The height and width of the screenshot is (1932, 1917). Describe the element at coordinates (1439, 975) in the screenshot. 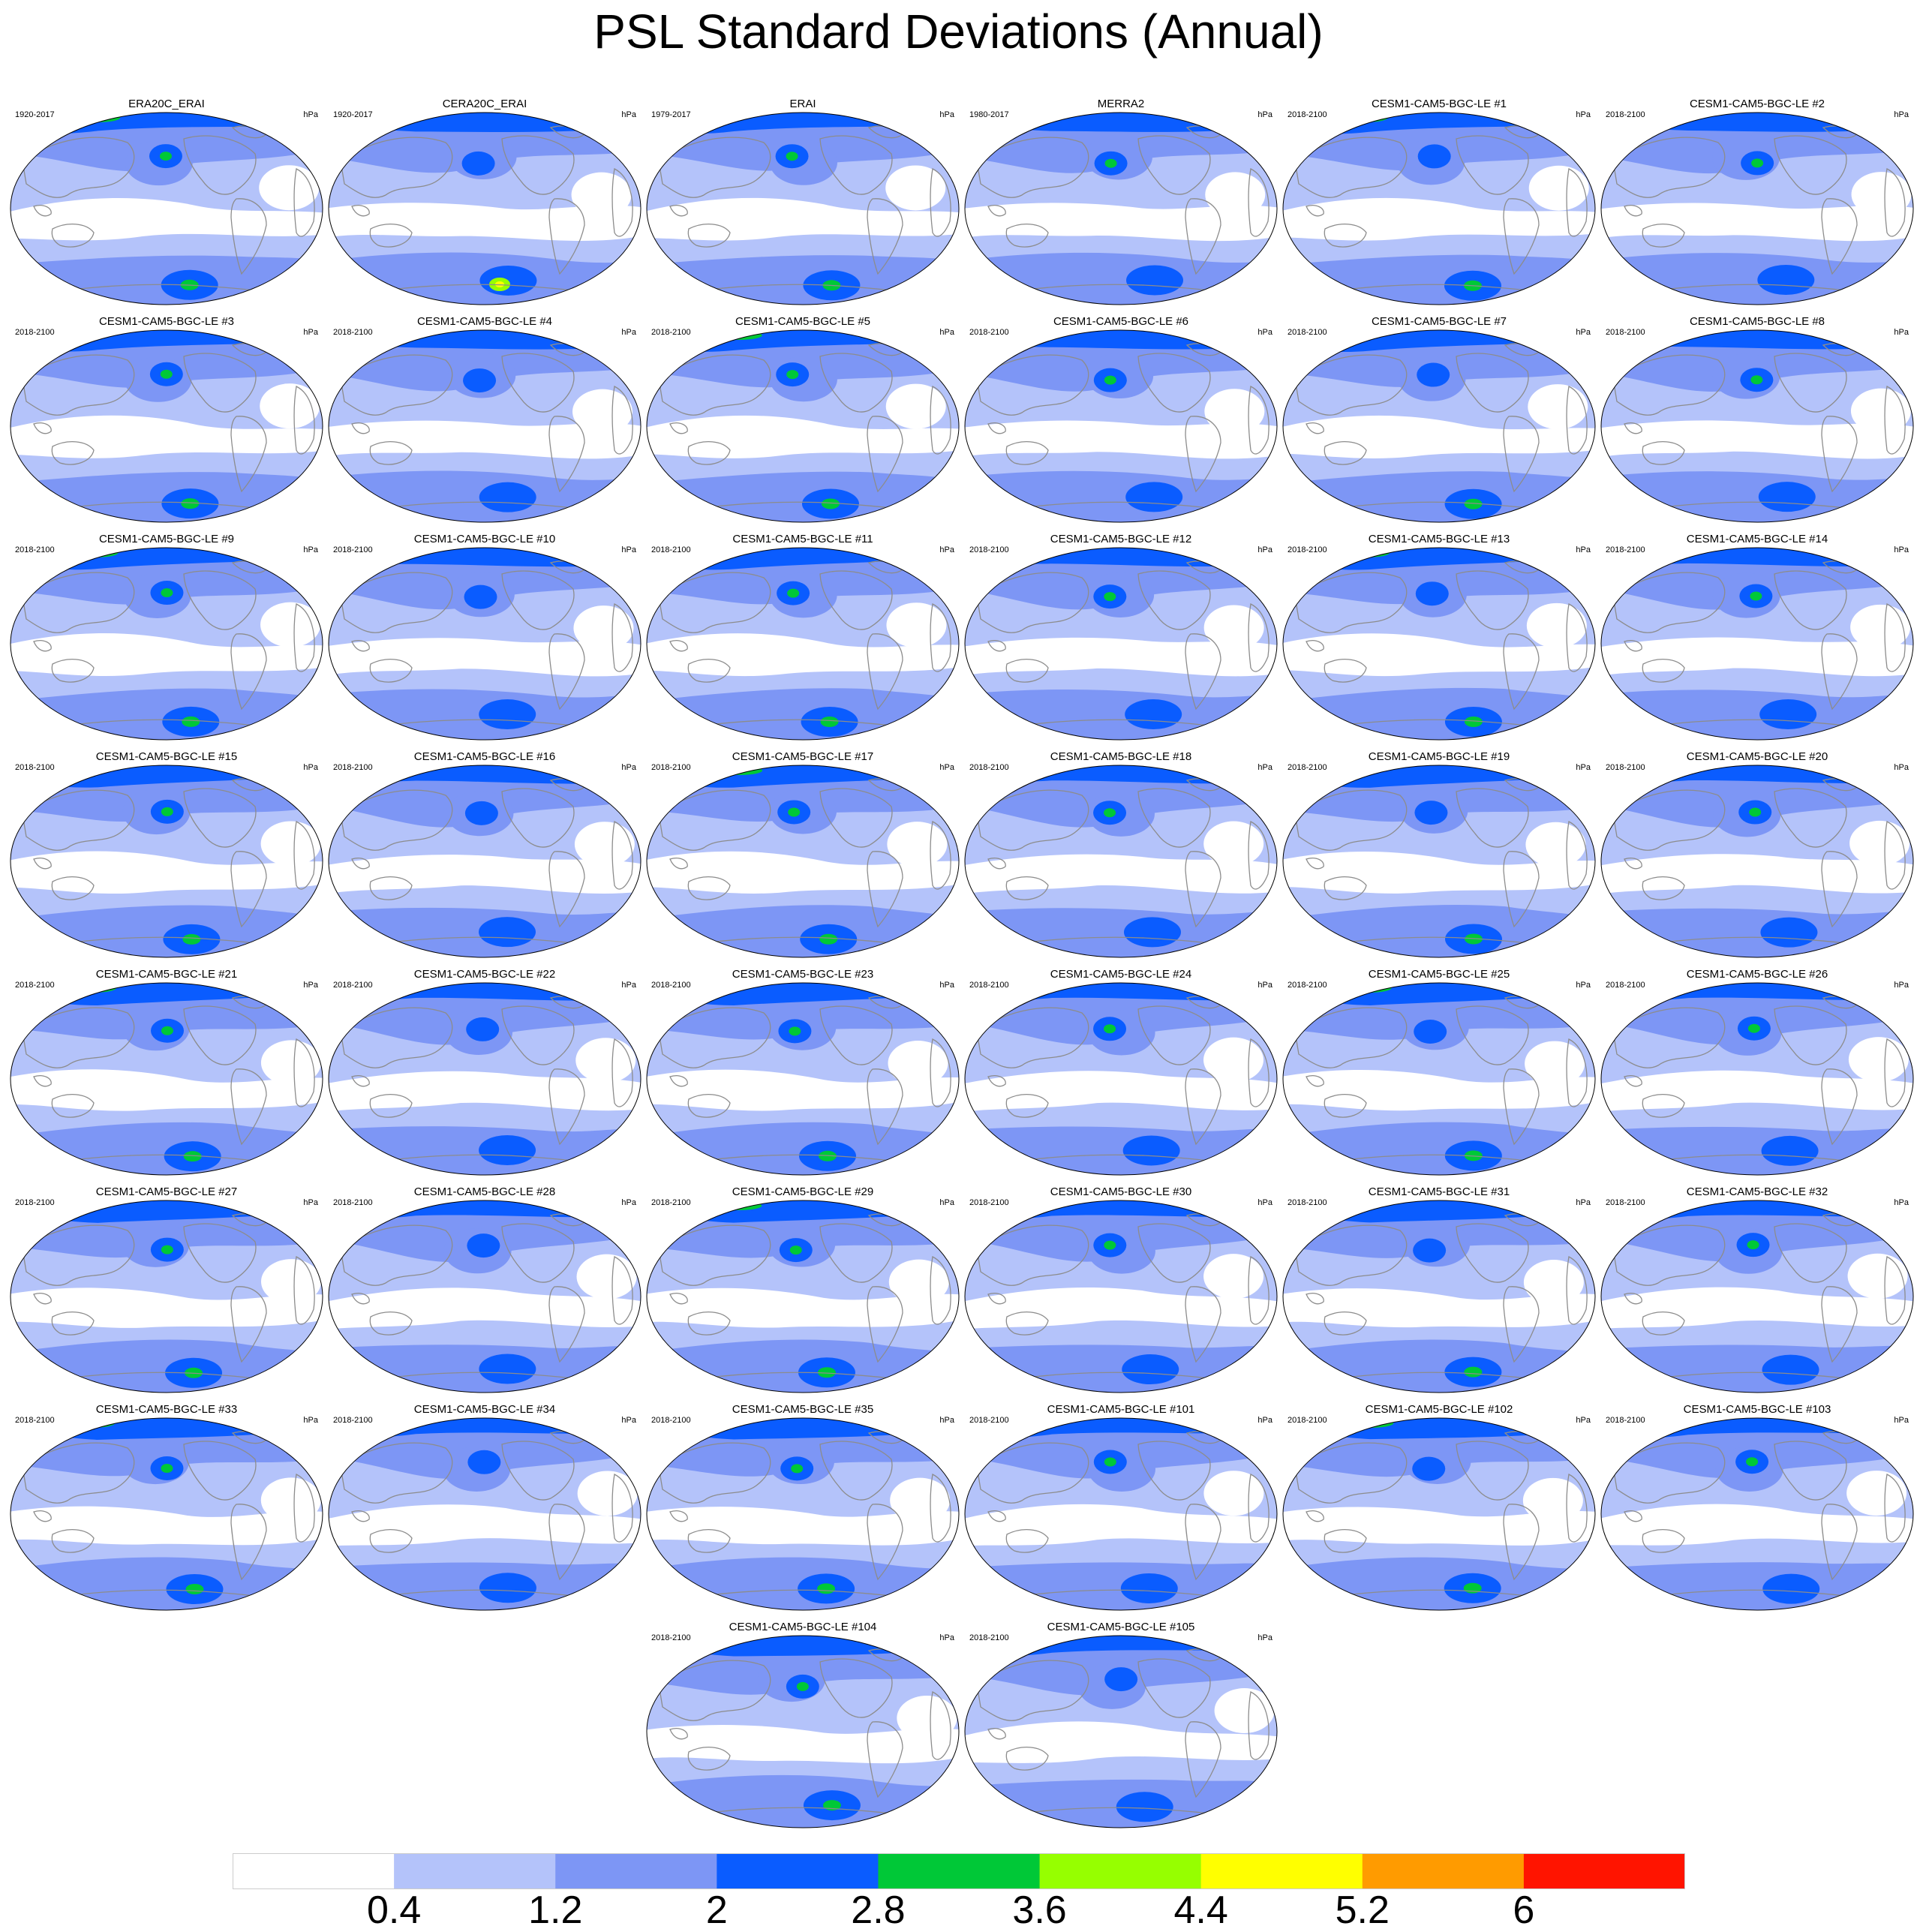

I see `panel-title: CESM1-CAM5-BGC-LE #25` at that location.